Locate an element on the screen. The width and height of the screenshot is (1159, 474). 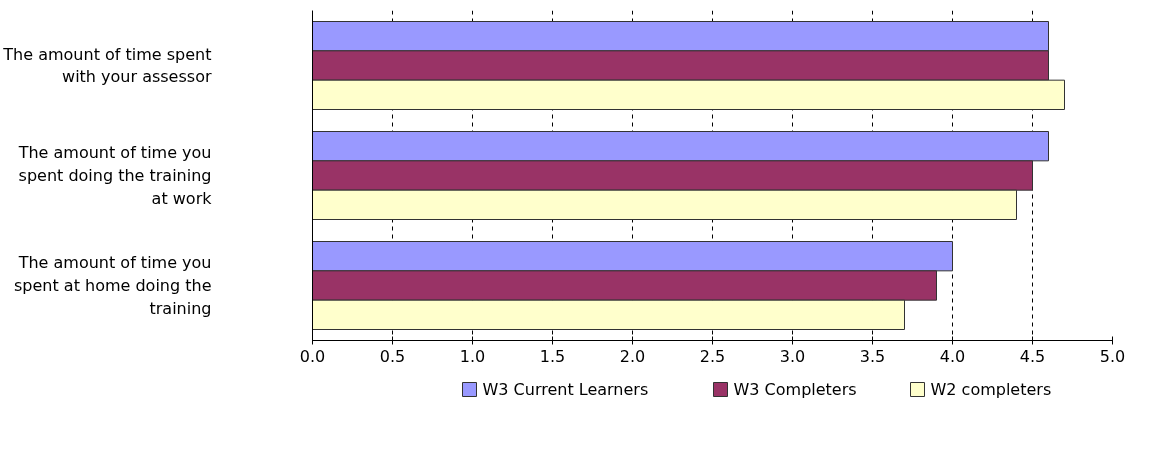
legend-label: W3 Current Learners is located at coordinates (565, 389).